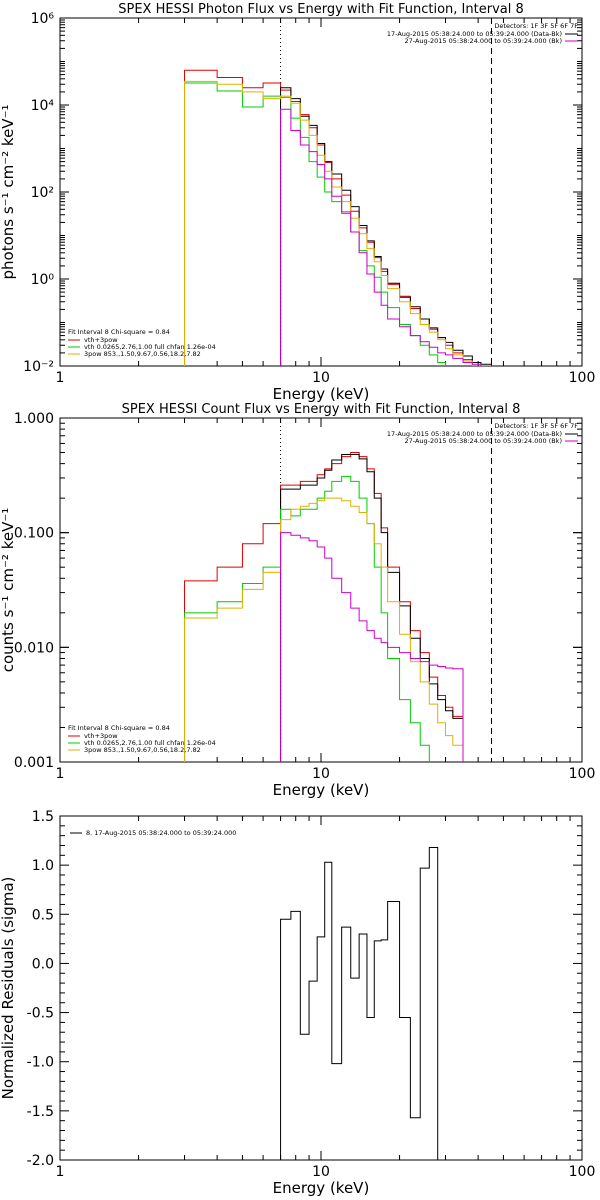 This screenshot has width=600, height=1200. I want to click on series-line-vth-3pow, so click(333, 217).